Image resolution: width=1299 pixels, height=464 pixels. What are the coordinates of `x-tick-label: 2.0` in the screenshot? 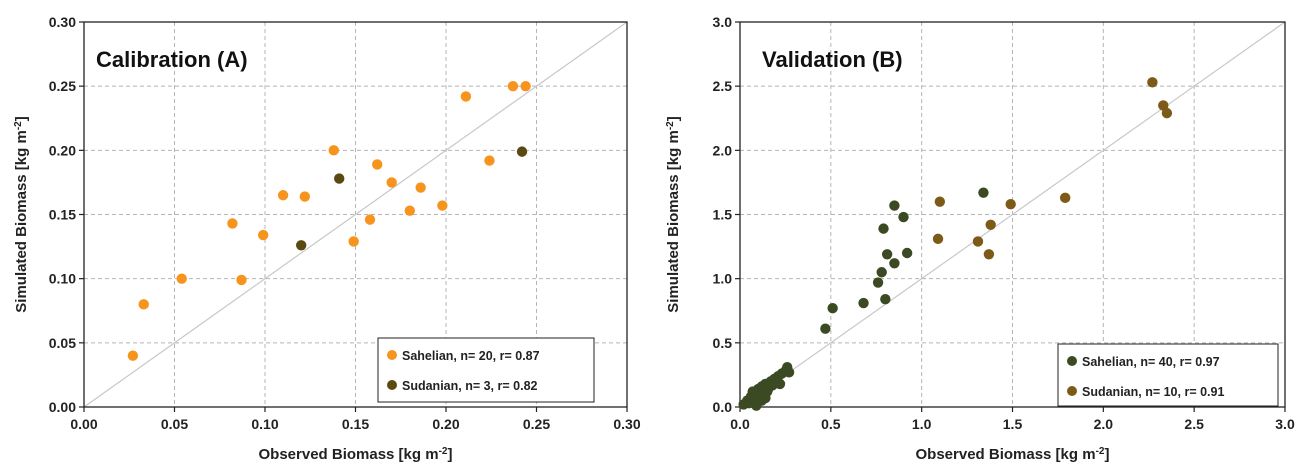 It's located at (1104, 424).